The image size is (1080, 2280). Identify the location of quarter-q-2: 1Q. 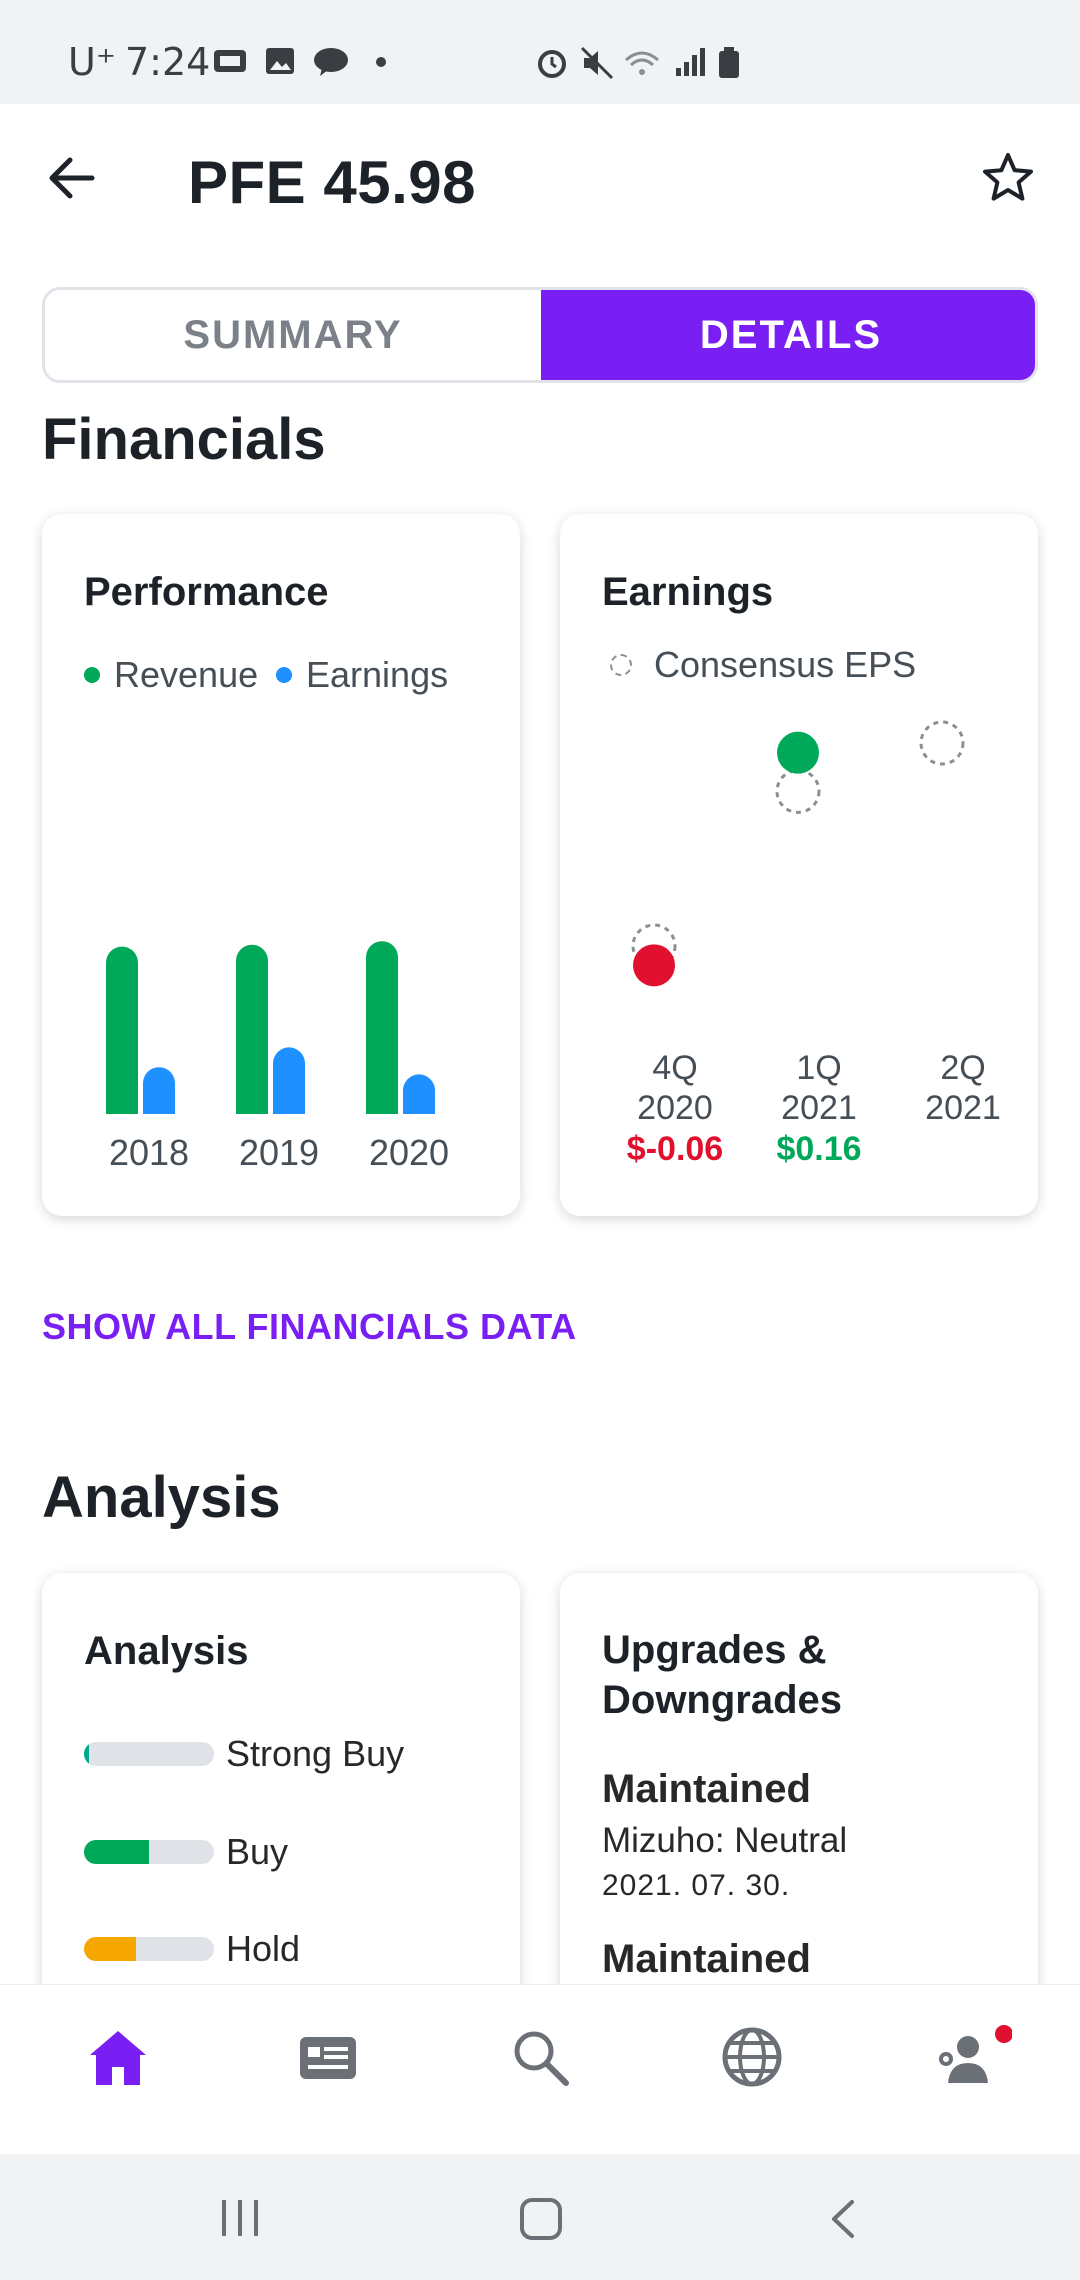
(819, 1068).